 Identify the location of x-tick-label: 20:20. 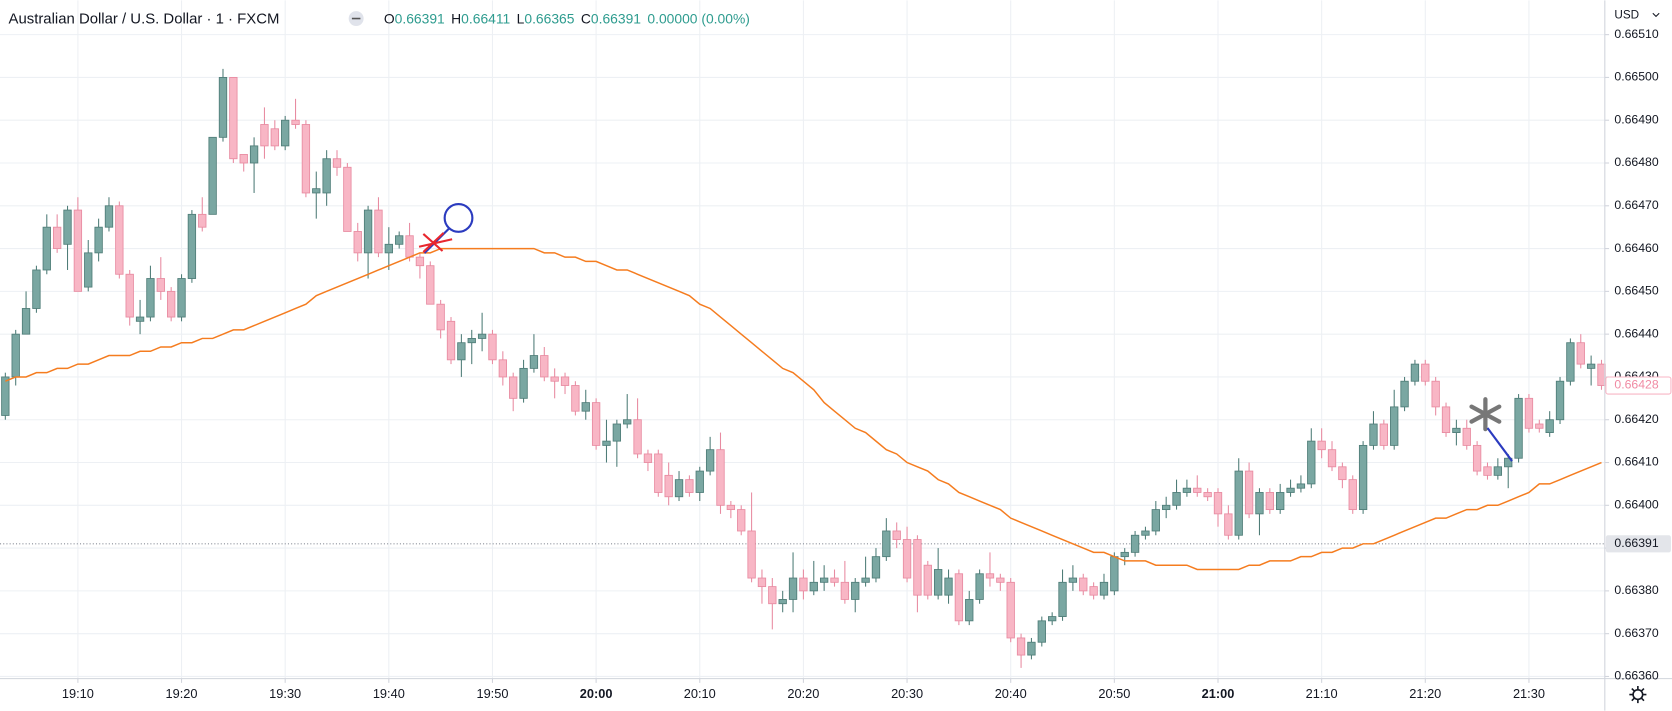
(803, 693).